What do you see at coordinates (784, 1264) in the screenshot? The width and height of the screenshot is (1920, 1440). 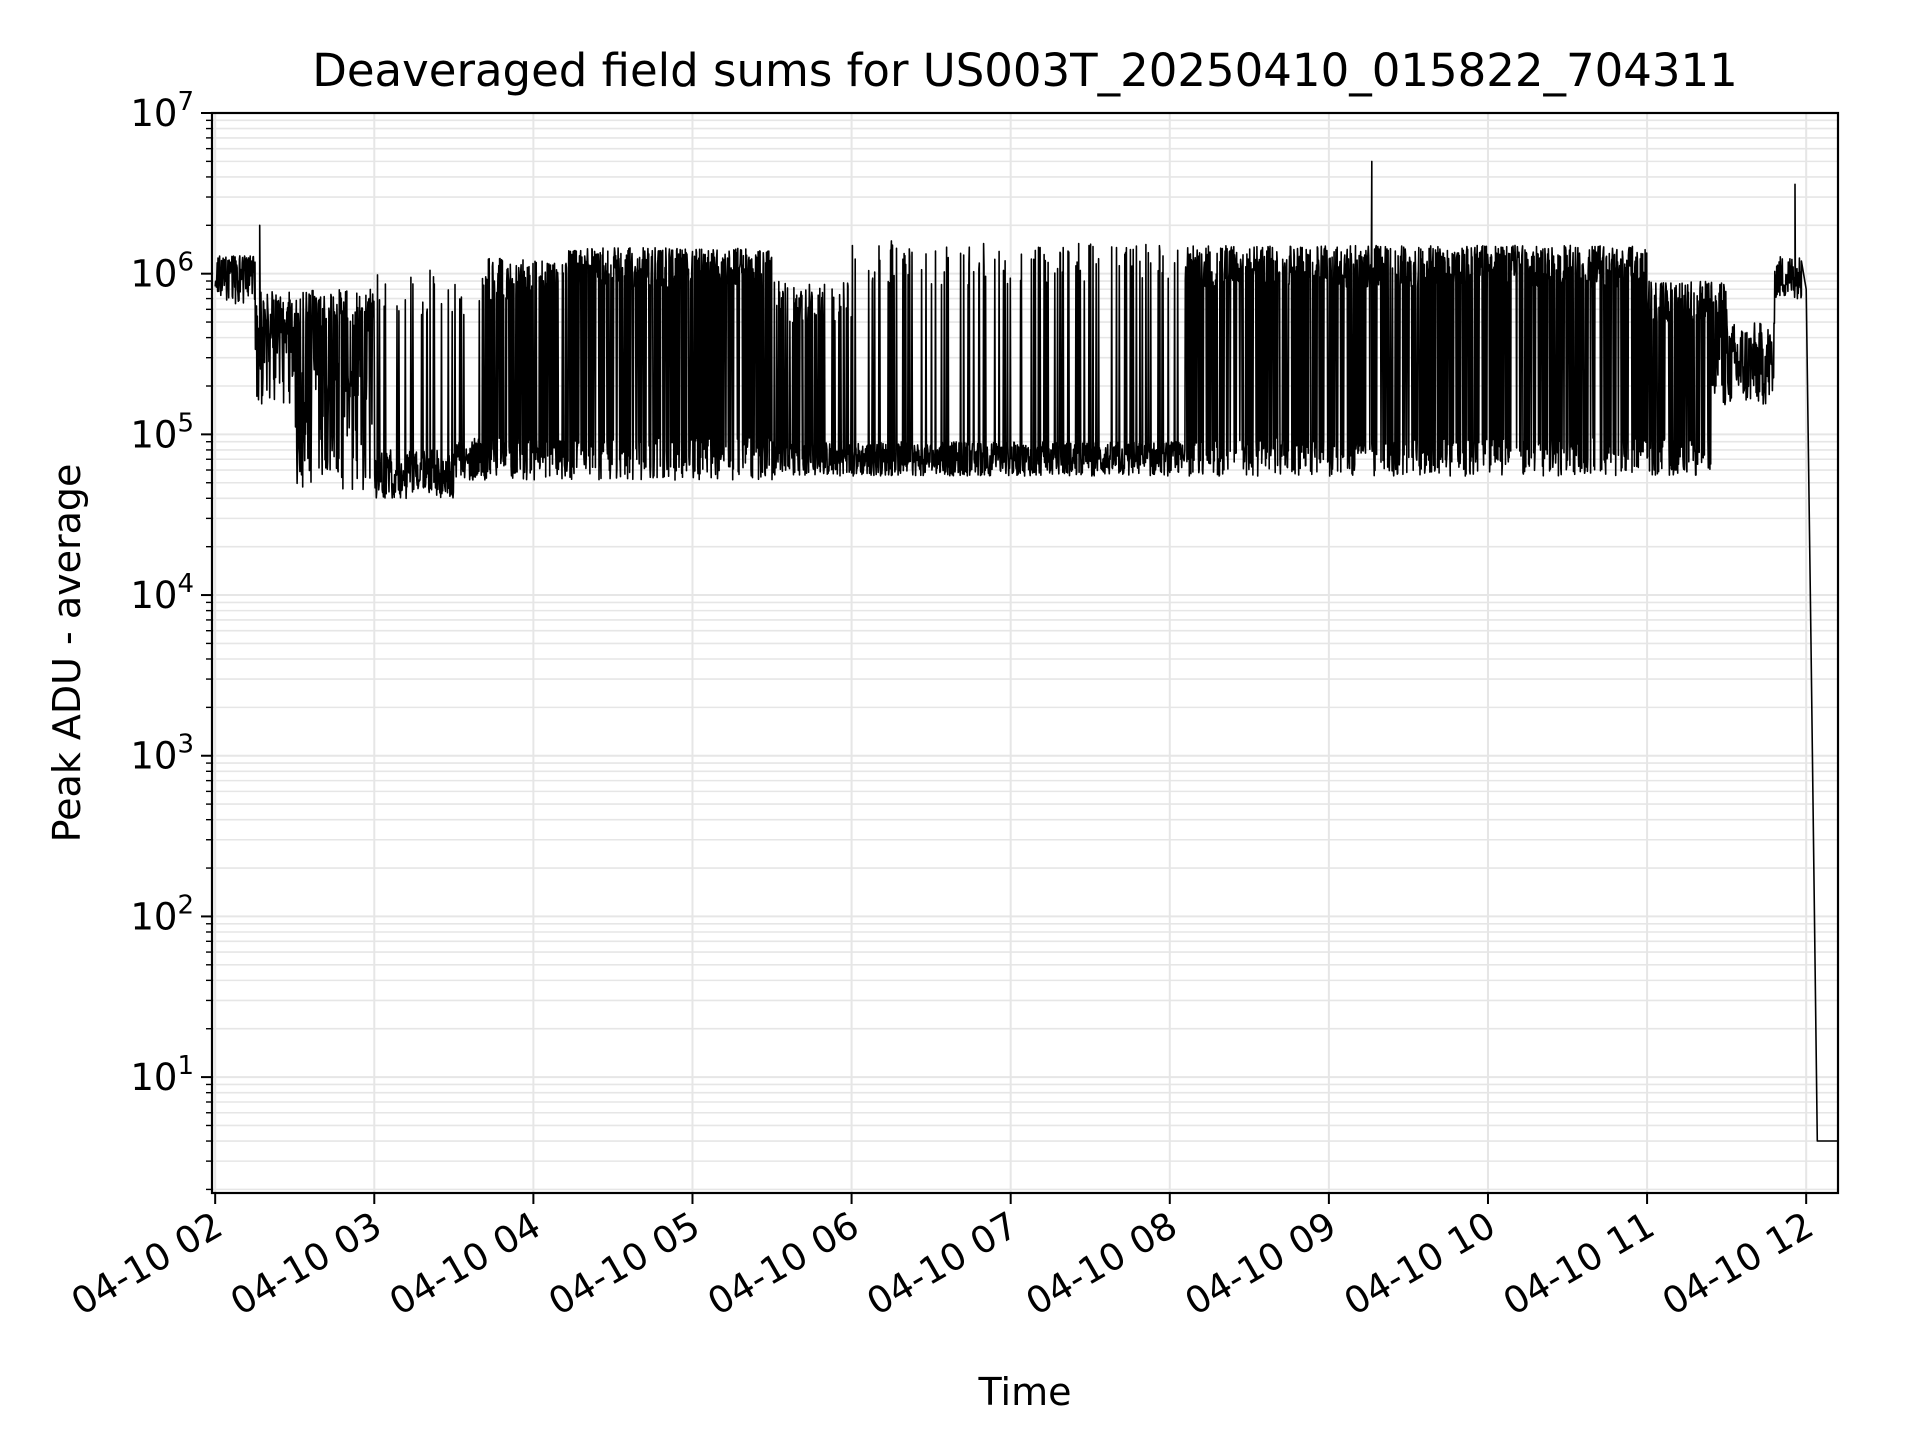 I see `x-tick-label: 04-10 06` at bounding box center [784, 1264].